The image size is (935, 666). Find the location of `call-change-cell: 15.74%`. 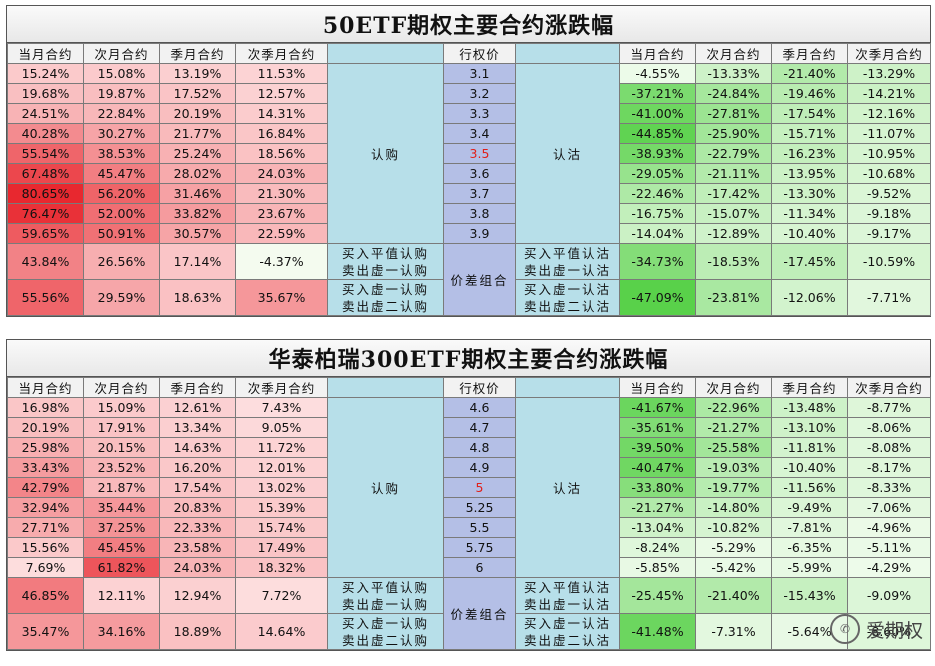

call-change-cell: 15.74% is located at coordinates (281, 527).